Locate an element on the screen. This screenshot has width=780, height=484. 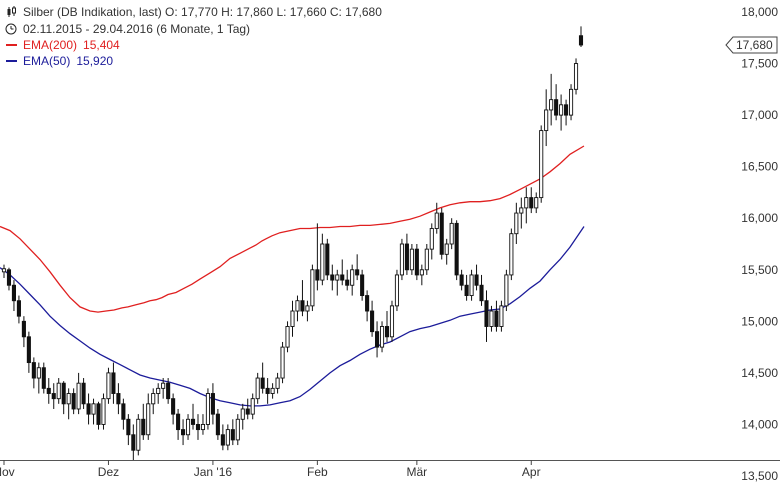
y-tick-label: 15,000 is located at coordinates (759, 321).